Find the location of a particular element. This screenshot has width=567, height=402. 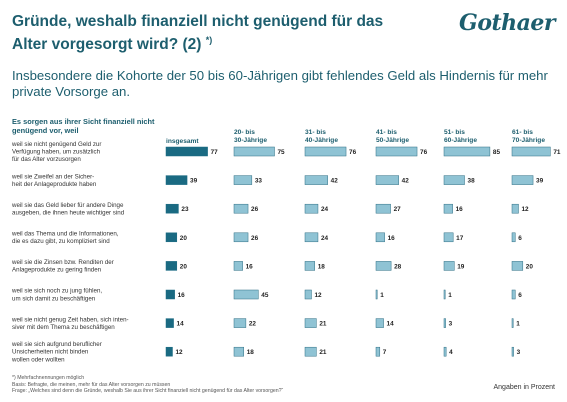

category-label: für das Alter vorzusorgen is located at coordinates (46, 159).